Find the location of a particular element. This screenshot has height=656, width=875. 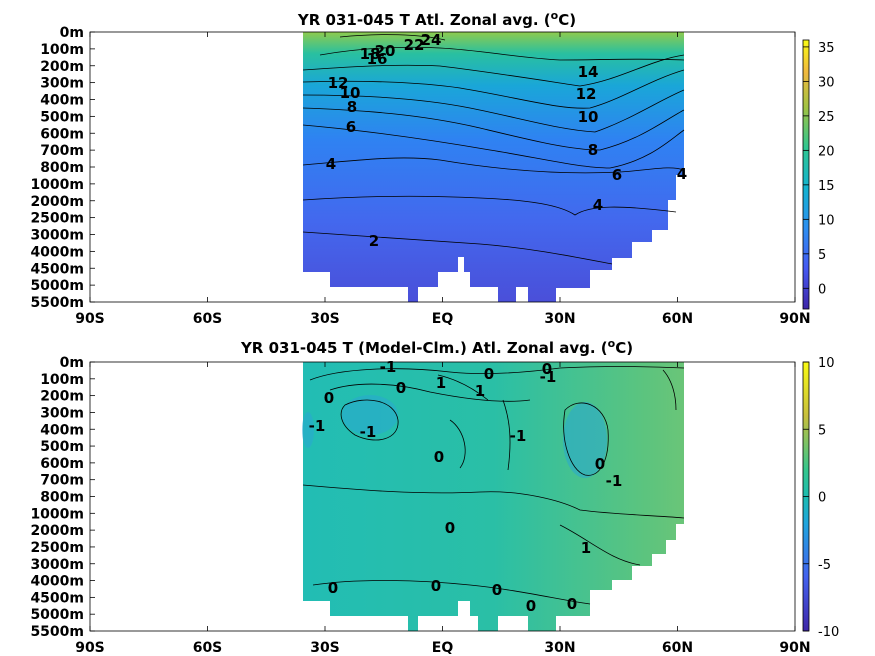

colorbar-tick-label: 35 is located at coordinates (826, 48).